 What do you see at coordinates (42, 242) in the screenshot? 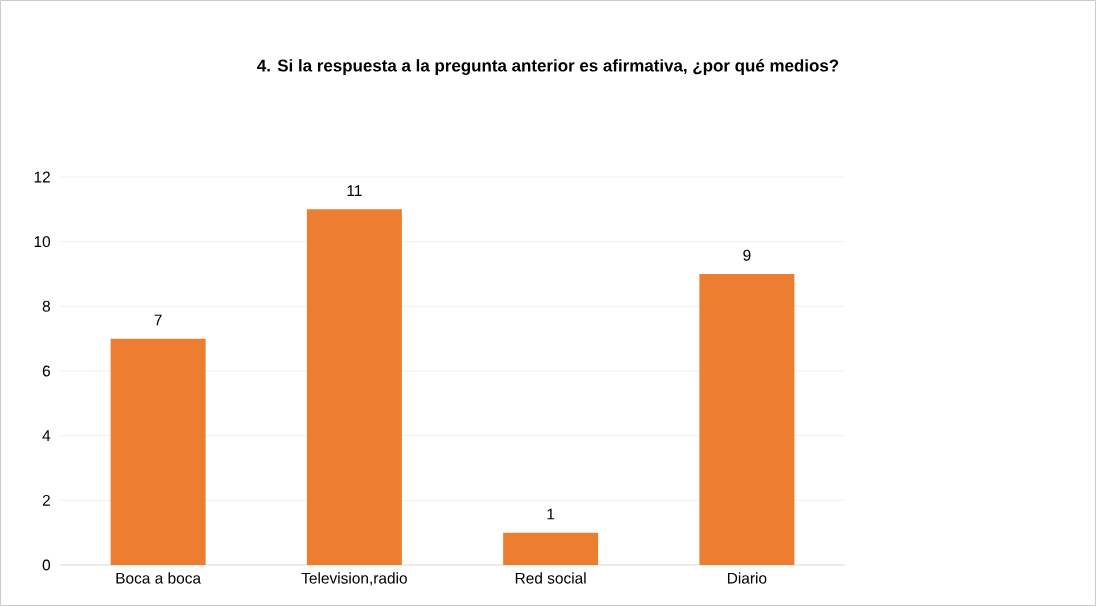
I see `y-tick-label: 10` at bounding box center [42, 242].